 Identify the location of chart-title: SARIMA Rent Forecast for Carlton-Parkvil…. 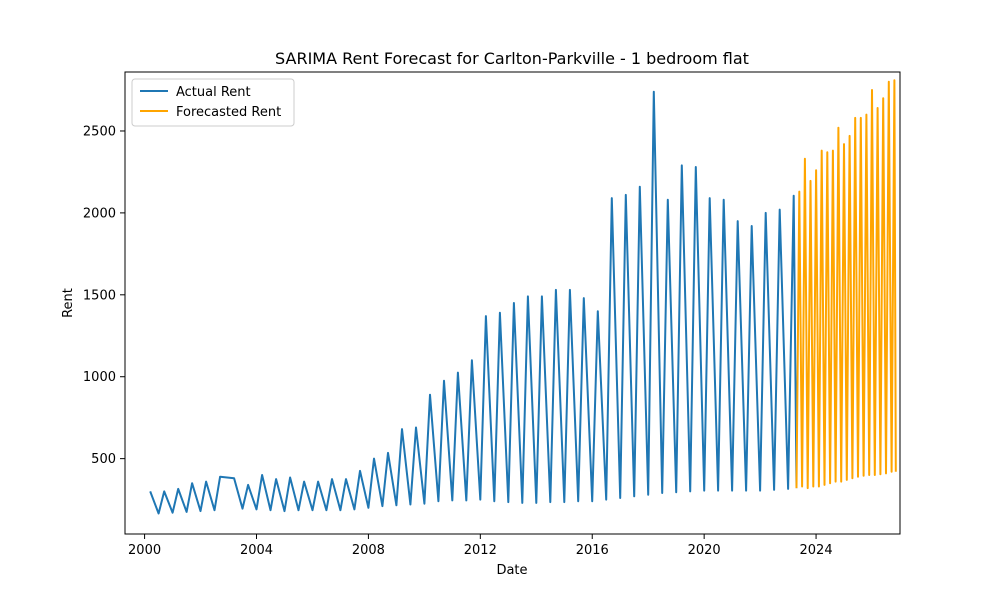
(512, 58).